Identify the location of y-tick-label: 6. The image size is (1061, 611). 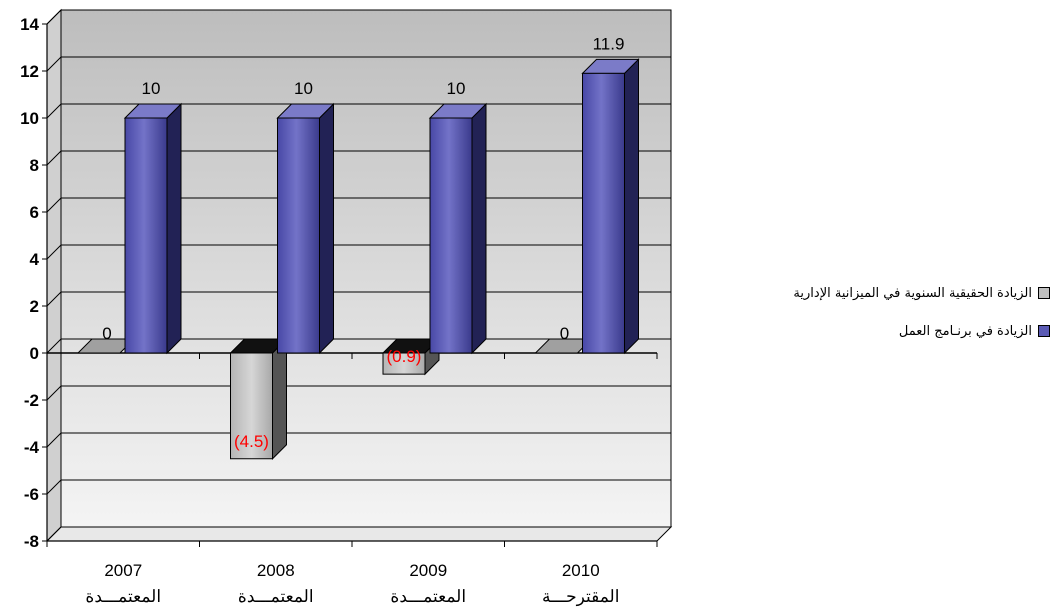
(34, 212).